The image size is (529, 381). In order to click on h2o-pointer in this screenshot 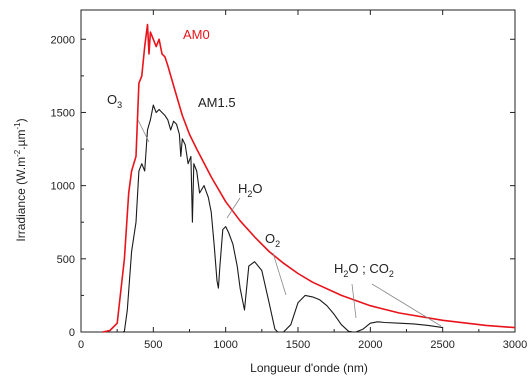, I will do `click(233, 208)`.